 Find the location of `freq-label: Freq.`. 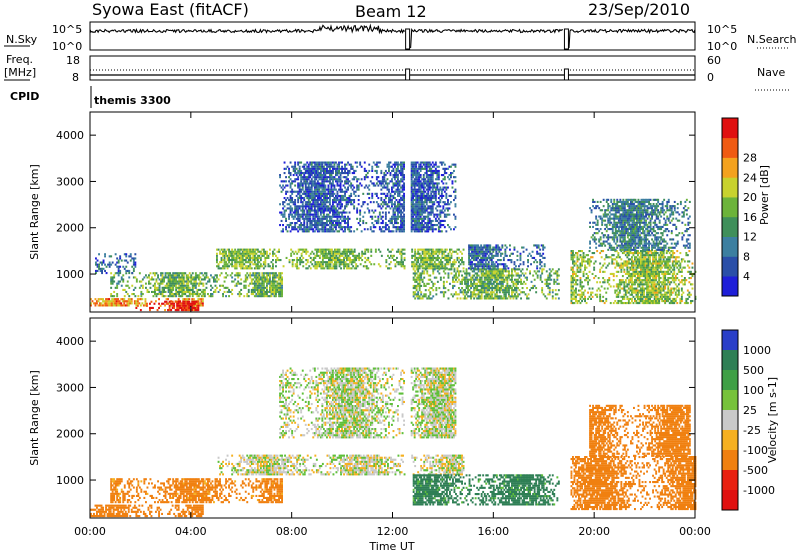

freq-label: Freq. is located at coordinates (19, 59).